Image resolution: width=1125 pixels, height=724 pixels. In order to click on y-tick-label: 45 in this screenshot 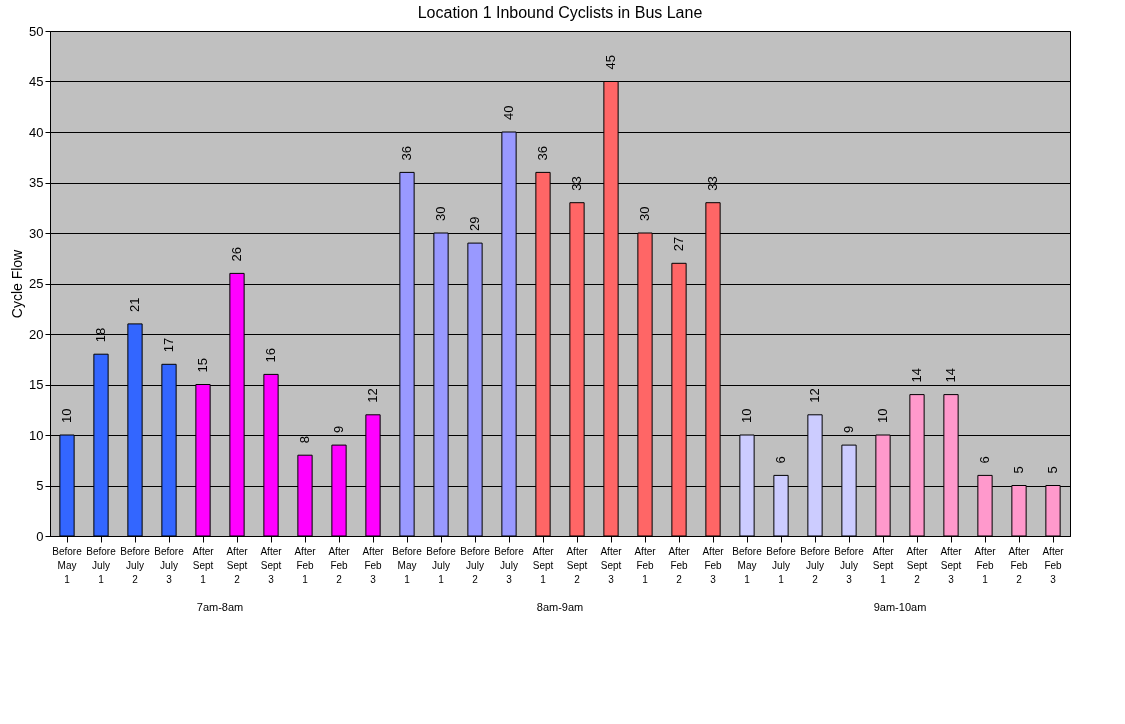, I will do `click(36, 81)`.